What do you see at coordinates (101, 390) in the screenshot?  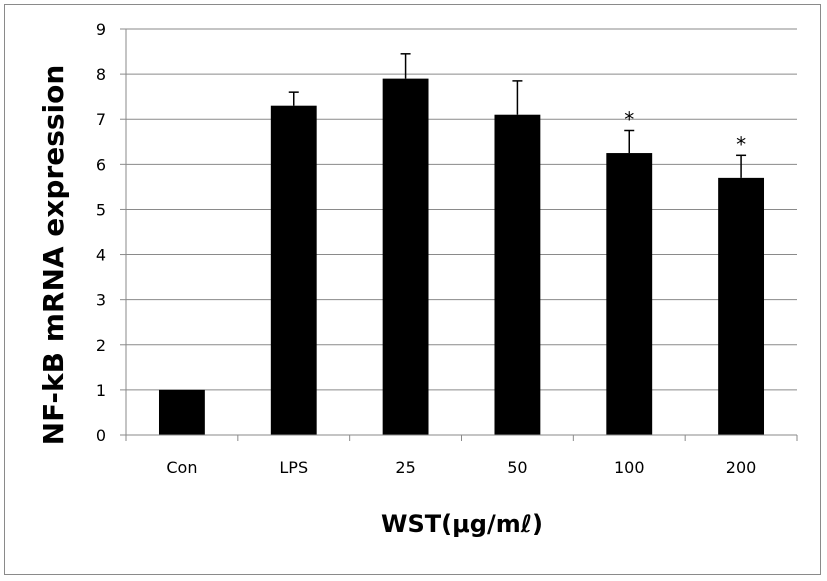 I see `y-tick-label: 1` at bounding box center [101, 390].